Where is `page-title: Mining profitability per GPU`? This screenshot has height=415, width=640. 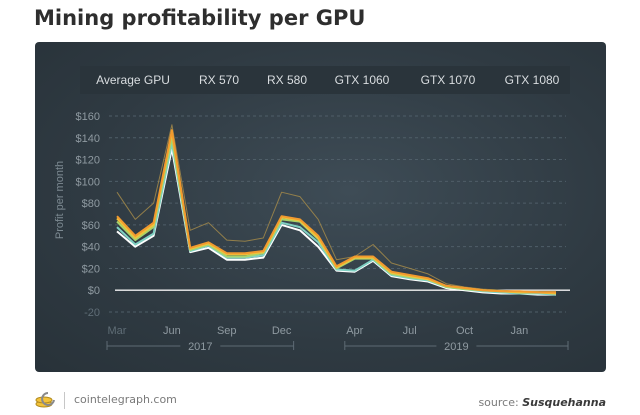 page-title: Mining profitability per GPU is located at coordinates (200, 18).